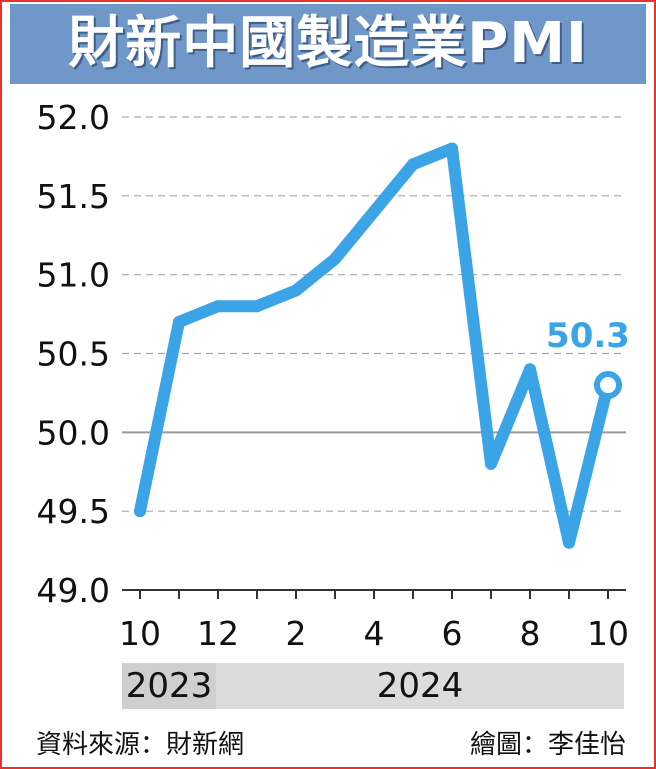 The height and width of the screenshot is (769, 656). I want to click on y-tick-label-2: 50.0, so click(73, 432).